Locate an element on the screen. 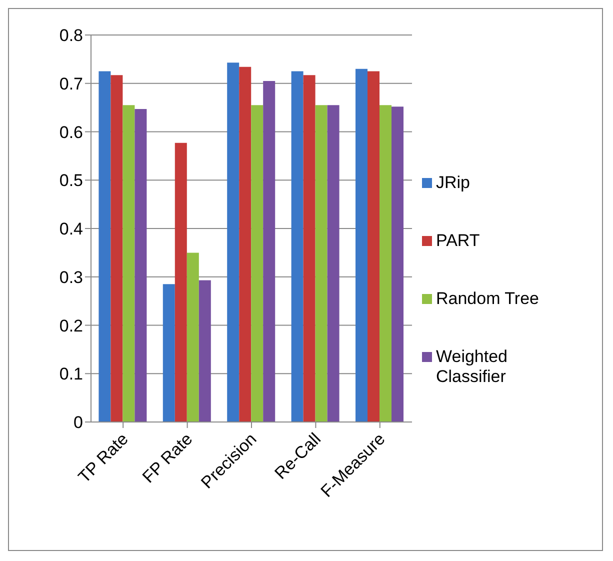 The image size is (613, 561). y-tick-label: 0.2 is located at coordinates (71, 326).